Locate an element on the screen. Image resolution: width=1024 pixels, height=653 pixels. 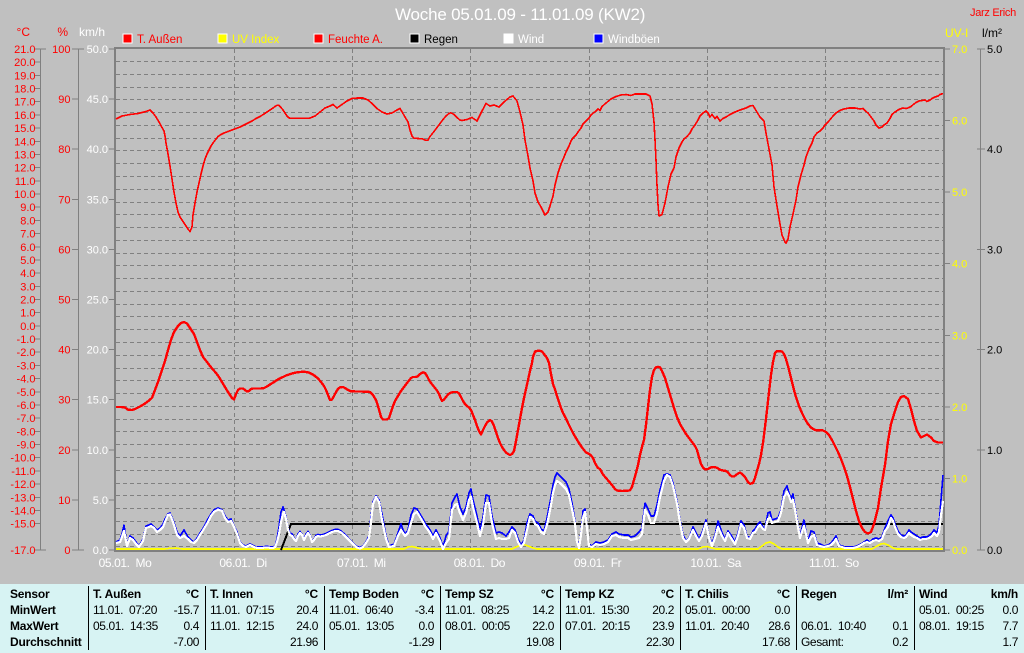
svg-text: -7.0 is located at coordinates (26, 419).